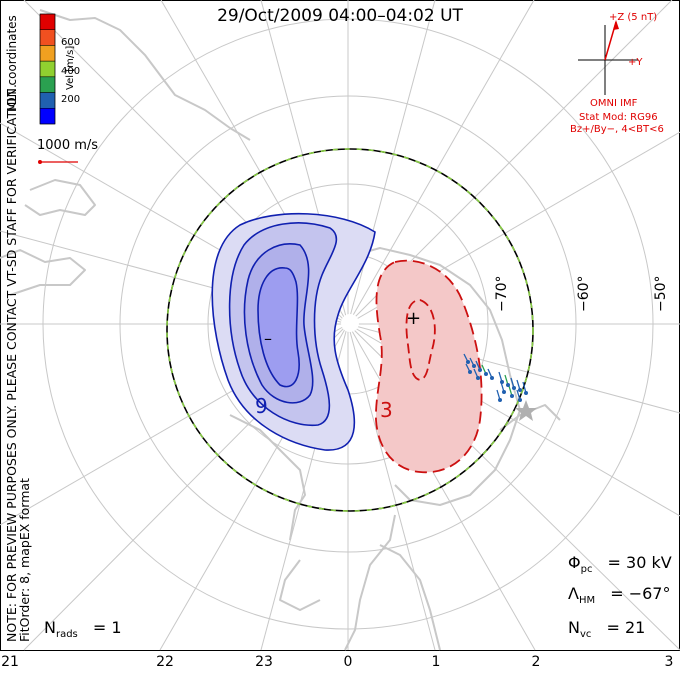  What do you see at coordinates (71, 99) in the screenshot?
I see `colorbar-tick-200: 200` at bounding box center [71, 99].